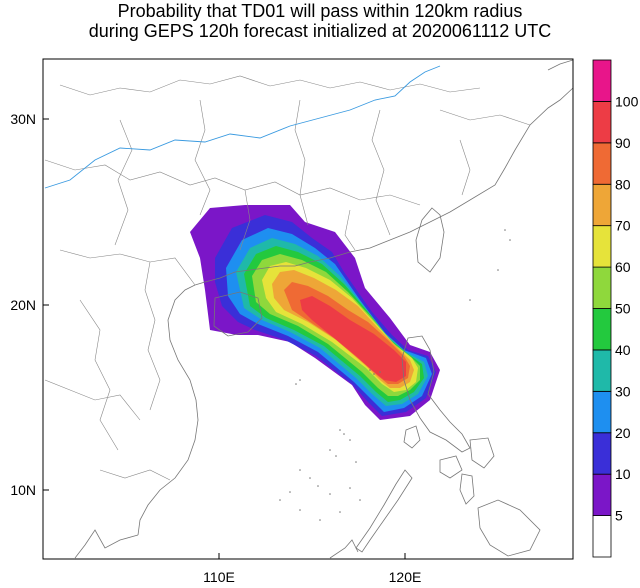 The height and width of the screenshot is (588, 640). What do you see at coordinates (430, 240) in the screenshot?
I see `island-taiwan` at bounding box center [430, 240].